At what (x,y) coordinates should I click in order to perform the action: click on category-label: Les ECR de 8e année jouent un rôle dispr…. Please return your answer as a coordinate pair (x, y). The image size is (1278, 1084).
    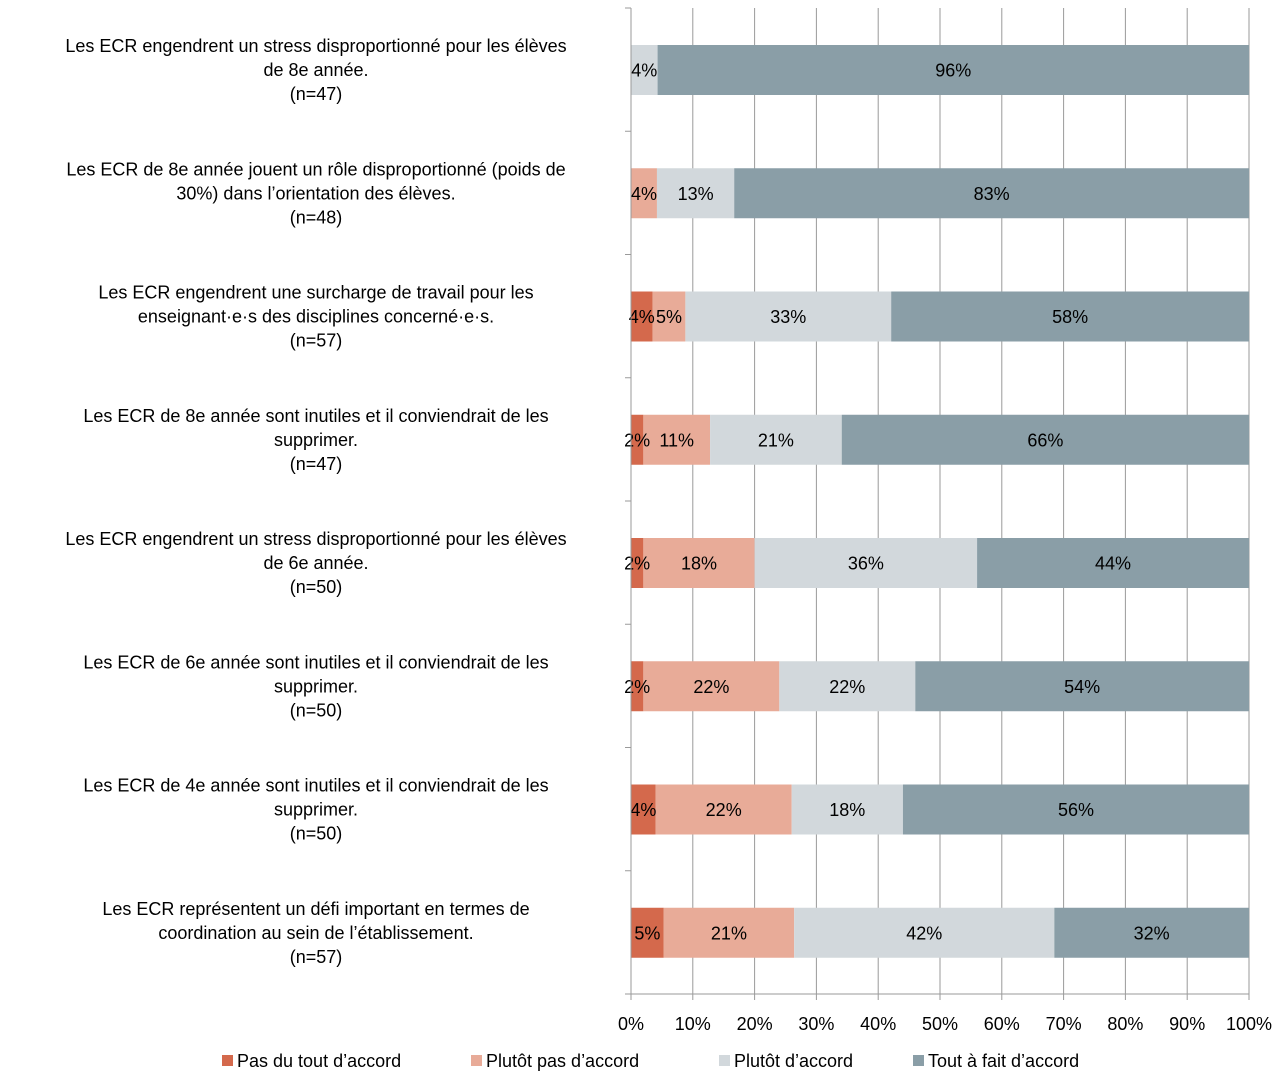
    Looking at the image, I should click on (315, 169).